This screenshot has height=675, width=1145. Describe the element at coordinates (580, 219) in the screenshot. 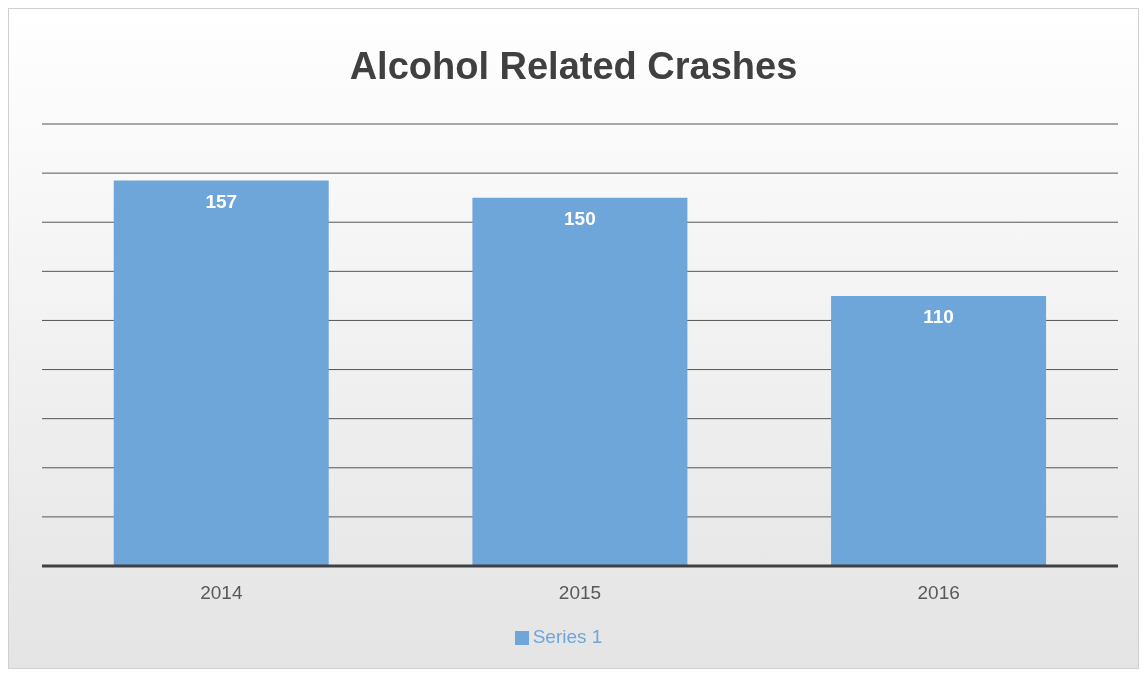

I see `data-label: 150` at that location.